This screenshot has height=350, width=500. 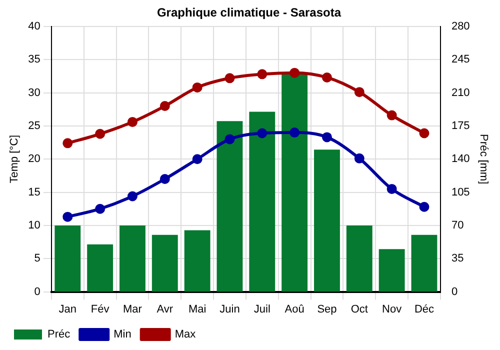 I want to click on y-tick-label: 5, so click(x=37, y=258).